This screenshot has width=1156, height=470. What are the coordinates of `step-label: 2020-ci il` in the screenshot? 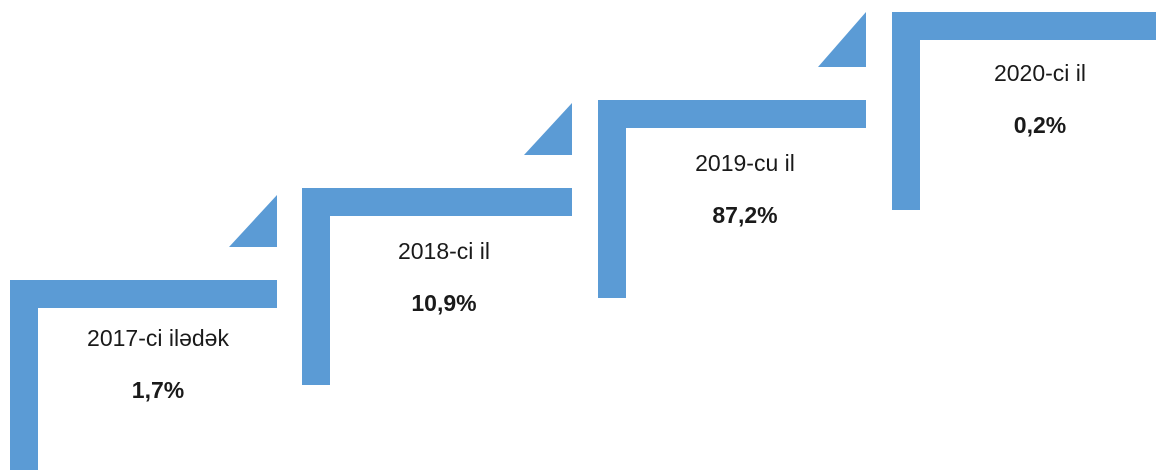 It's located at (1040, 73).